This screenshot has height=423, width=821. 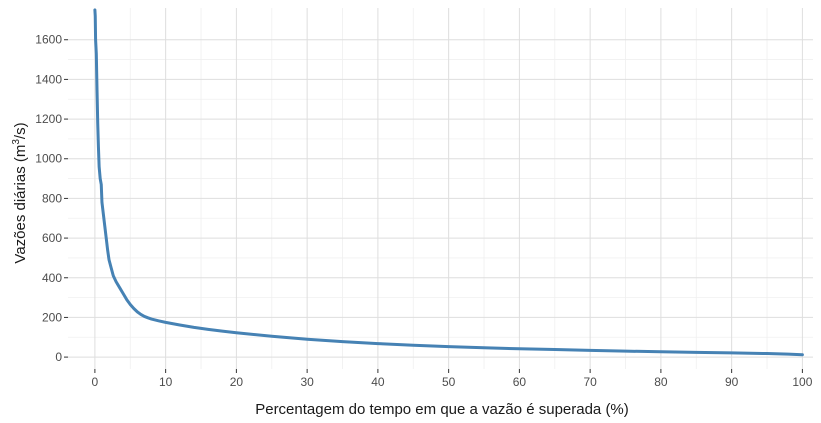 I want to click on x-axis-ticks: 0 10 20 30 40 50 60 70 80 90 100, so click(x=452, y=379).